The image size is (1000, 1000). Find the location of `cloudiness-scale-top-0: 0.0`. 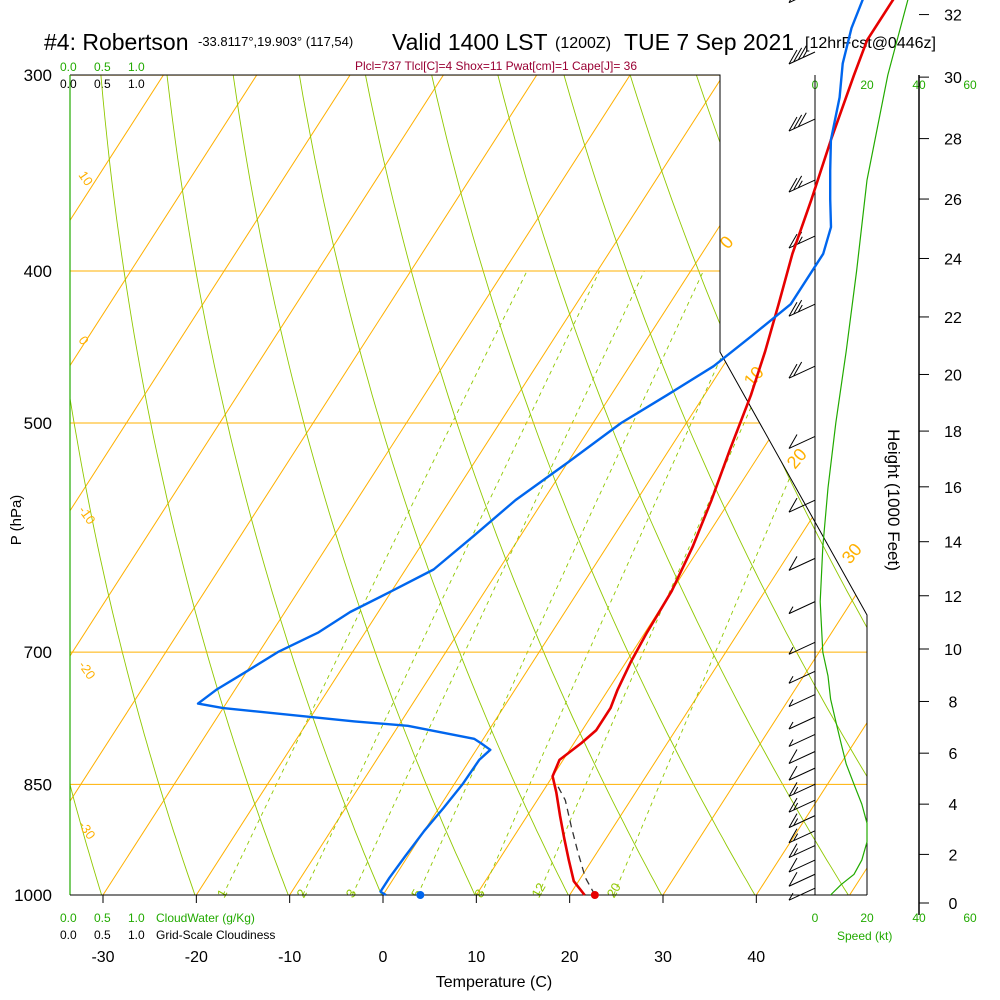

cloudiness-scale-top-0: 0.0 is located at coordinates (68, 84).